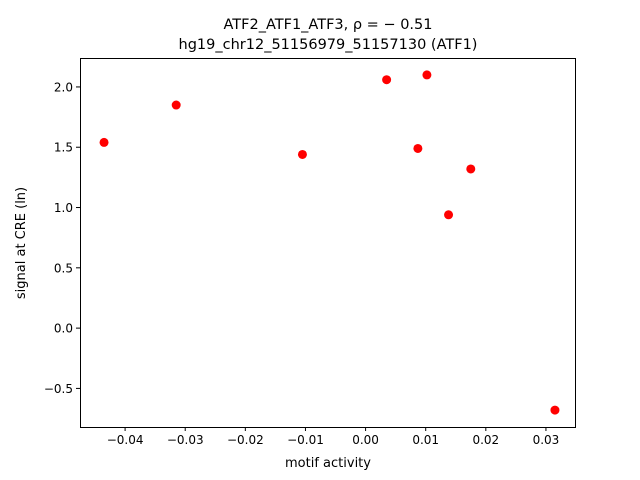 This screenshot has width=640, height=480. I want to click on y-tick-label: 1.5, so click(63, 148).